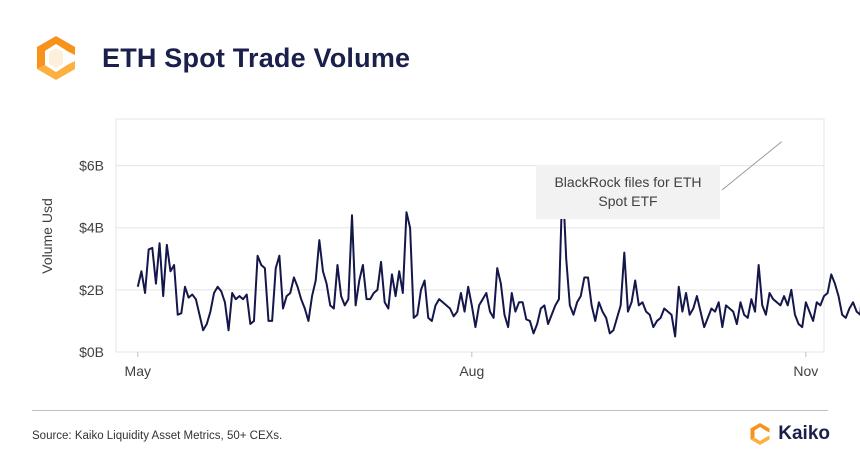 The width and height of the screenshot is (860, 469). What do you see at coordinates (256, 57) in the screenshot?
I see `page-title: ETH Spot Trade Volume` at bounding box center [256, 57].